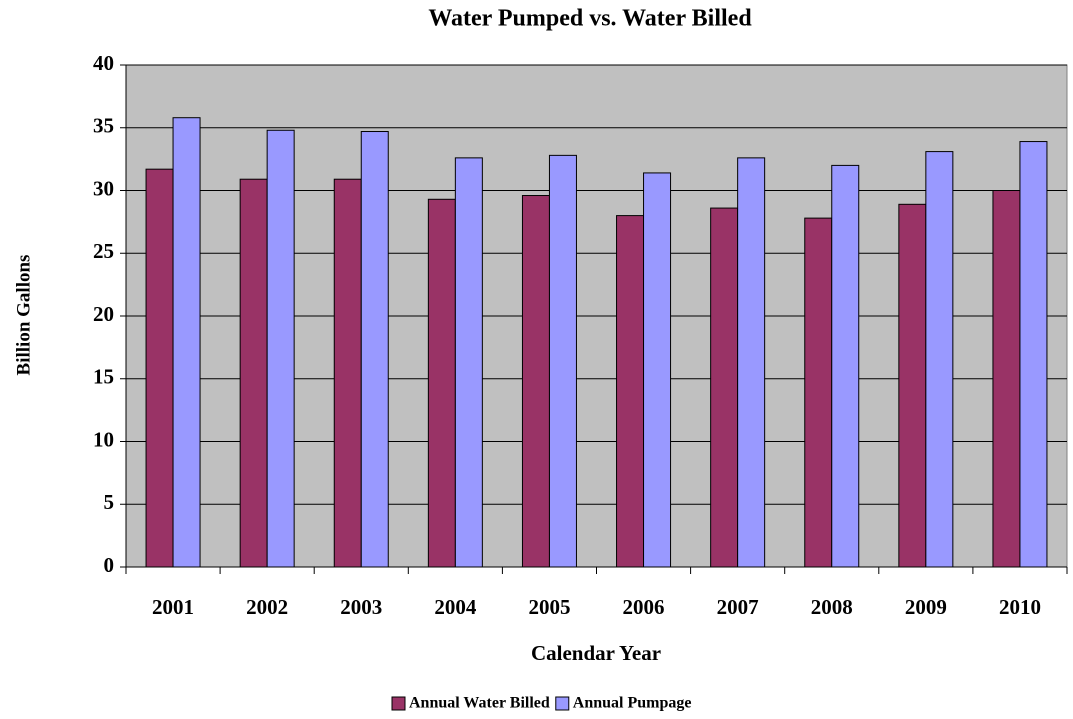 The width and height of the screenshot is (1073, 719). Describe the element at coordinates (632, 703) in the screenshot. I see `legend-label: Annual Pumpage` at that location.